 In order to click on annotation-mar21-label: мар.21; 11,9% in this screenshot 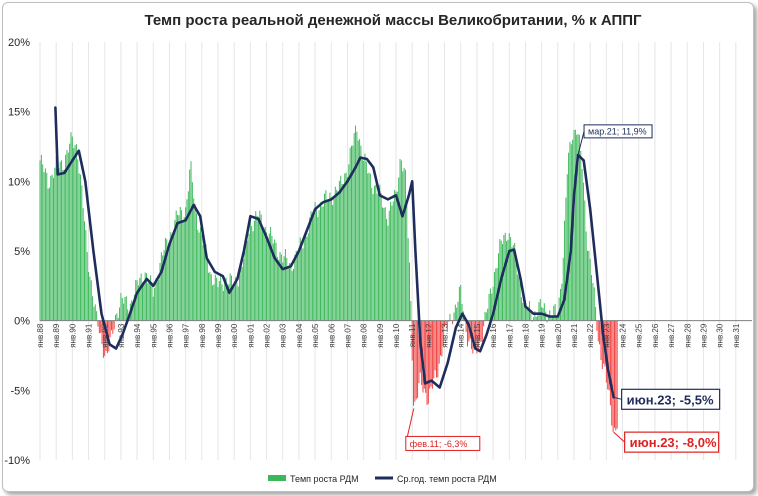, I will do `click(617, 131)`.